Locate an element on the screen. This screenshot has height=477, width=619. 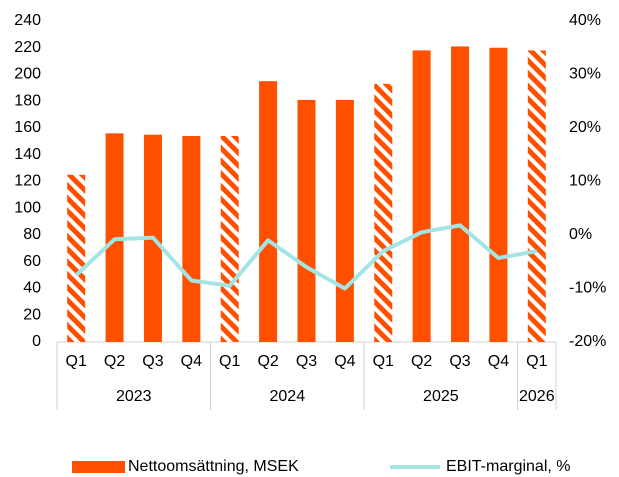
y-tick-label: 80 is located at coordinates (32, 234).